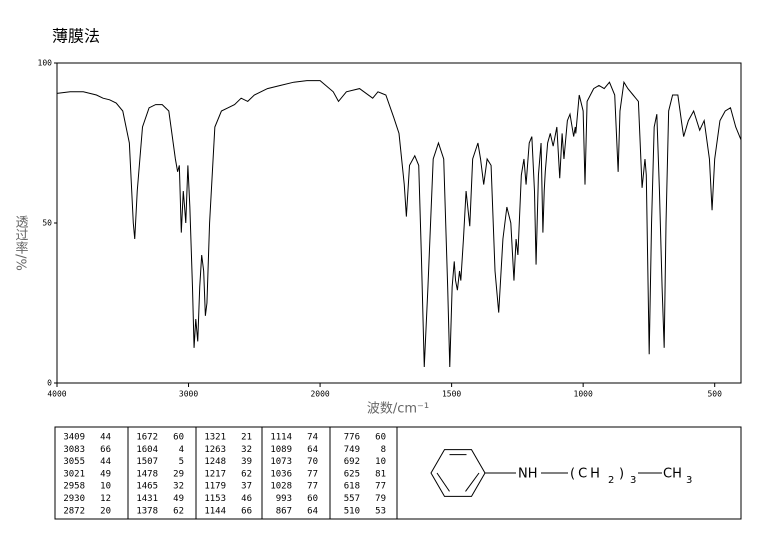 This screenshot has width=765, height=539. What do you see at coordinates (147, 450) in the screenshot?
I see `peak-wavenumber: 1604` at bounding box center [147, 450].